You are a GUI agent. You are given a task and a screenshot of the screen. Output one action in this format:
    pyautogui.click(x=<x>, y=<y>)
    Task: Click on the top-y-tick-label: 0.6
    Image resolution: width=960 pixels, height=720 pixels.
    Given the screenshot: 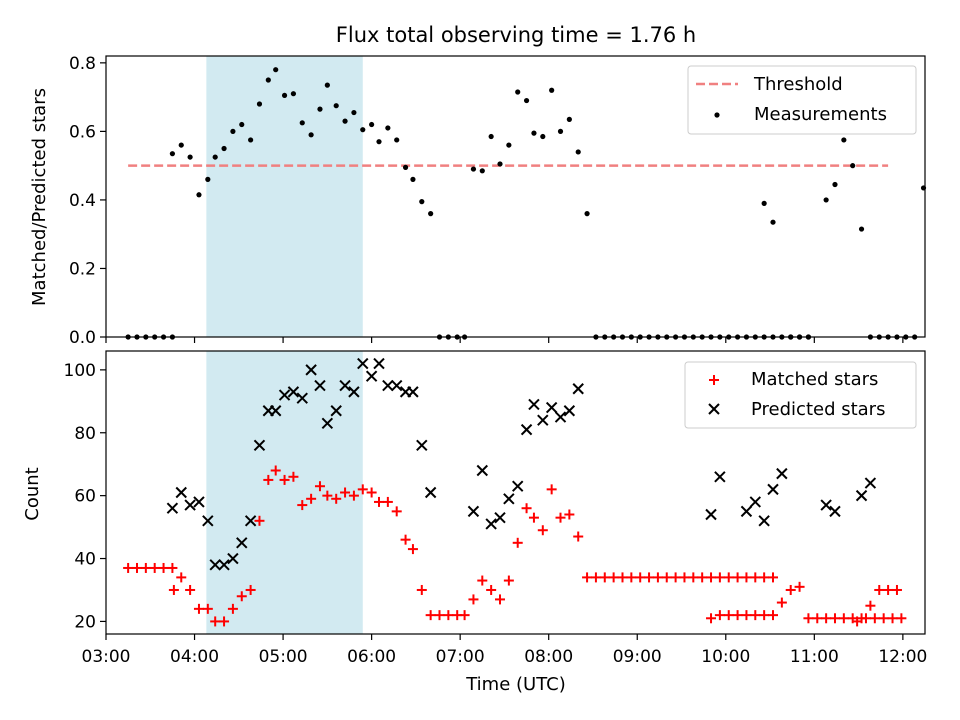 What is the action you would take?
    pyautogui.click(x=82, y=132)
    